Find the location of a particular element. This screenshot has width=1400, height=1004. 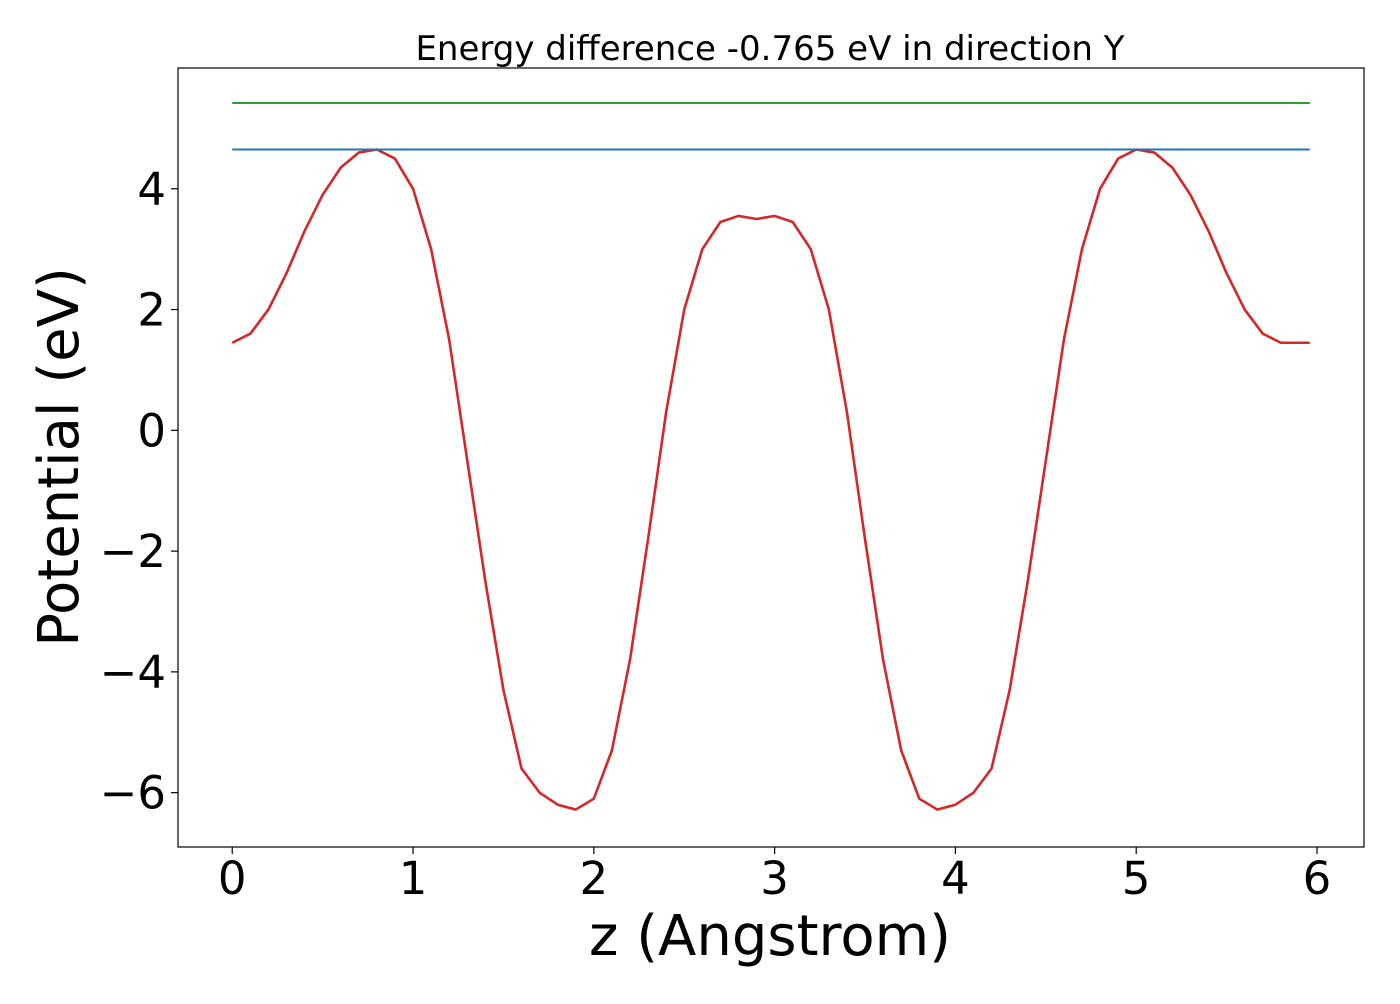

x-tick-label: 2 is located at coordinates (594, 878).